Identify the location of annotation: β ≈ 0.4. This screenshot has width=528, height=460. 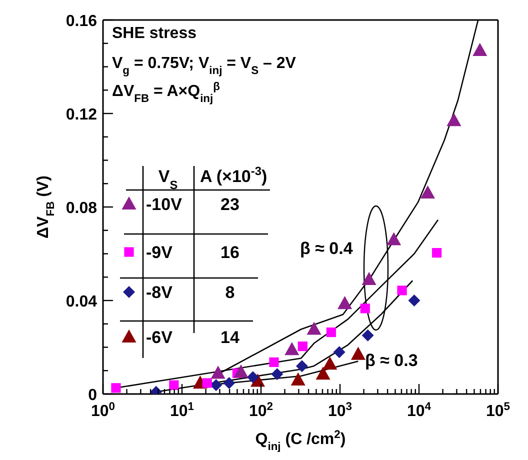
(327, 248).